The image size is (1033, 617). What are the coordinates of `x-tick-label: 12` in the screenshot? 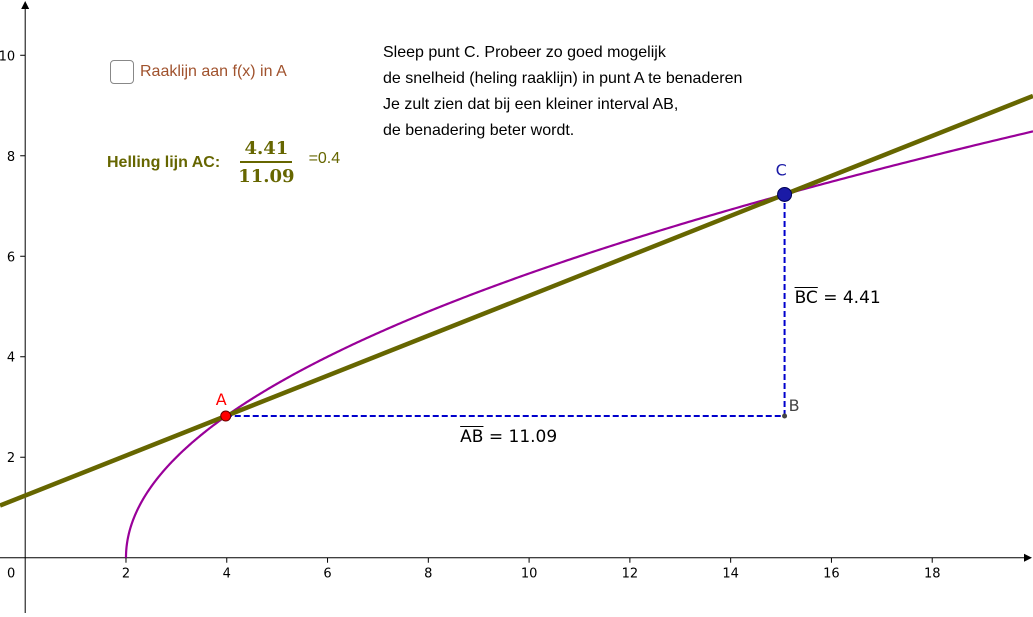 It's located at (630, 574).